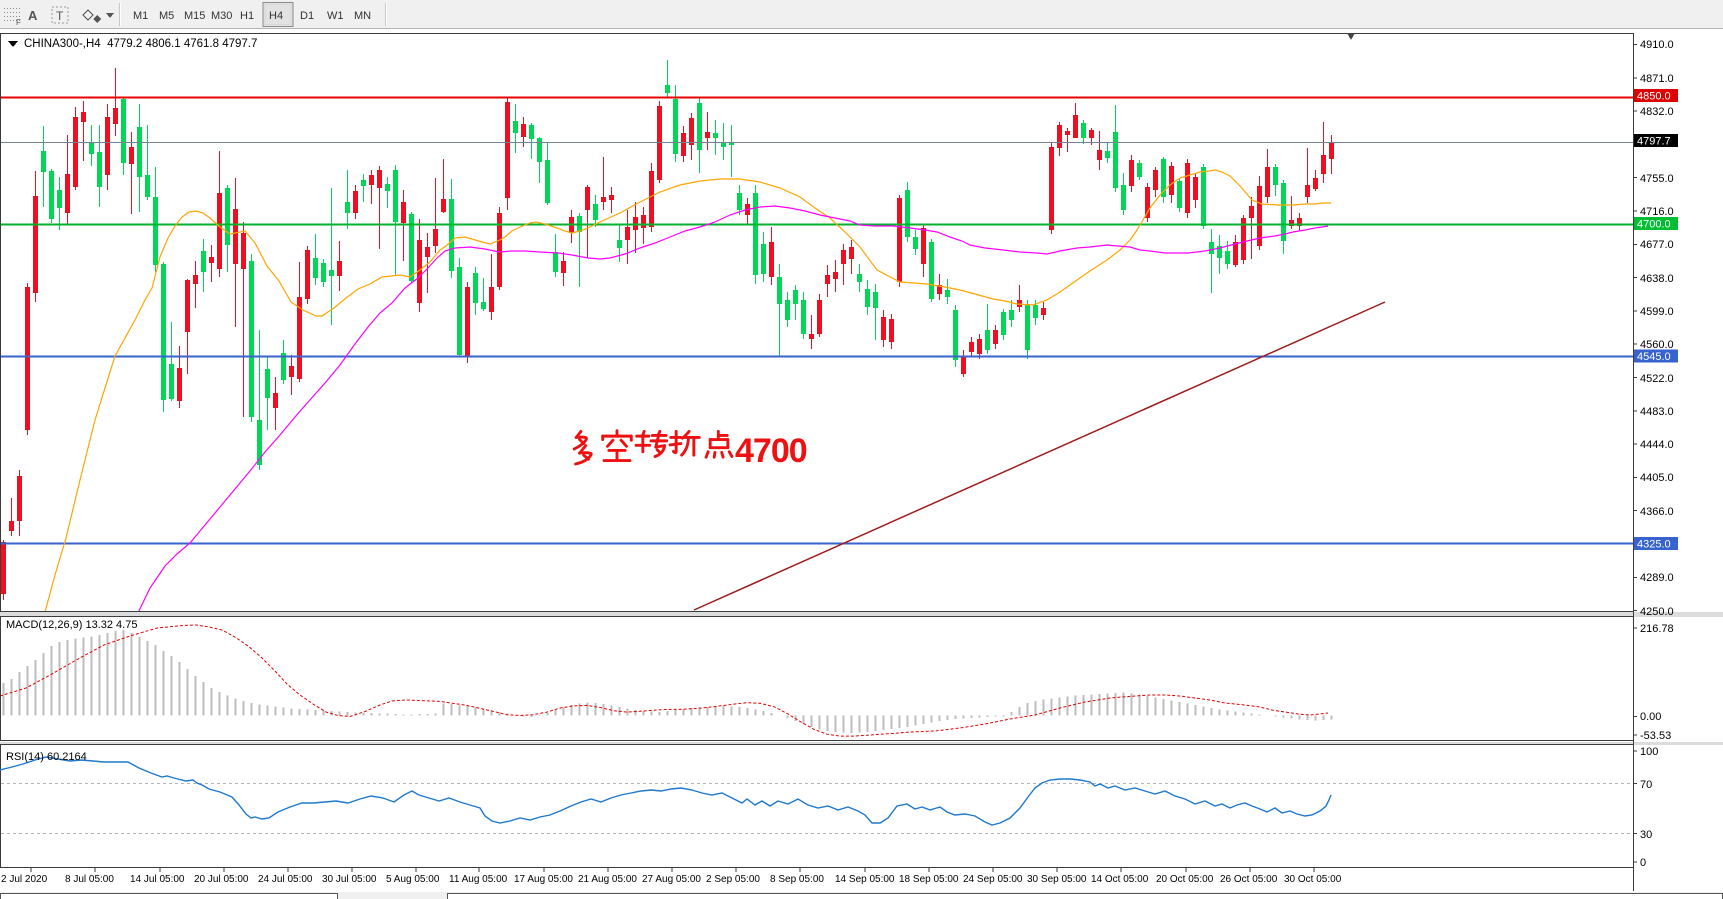 The image size is (1723, 899). I want to click on svg-text: 4366.0, so click(1657, 512).